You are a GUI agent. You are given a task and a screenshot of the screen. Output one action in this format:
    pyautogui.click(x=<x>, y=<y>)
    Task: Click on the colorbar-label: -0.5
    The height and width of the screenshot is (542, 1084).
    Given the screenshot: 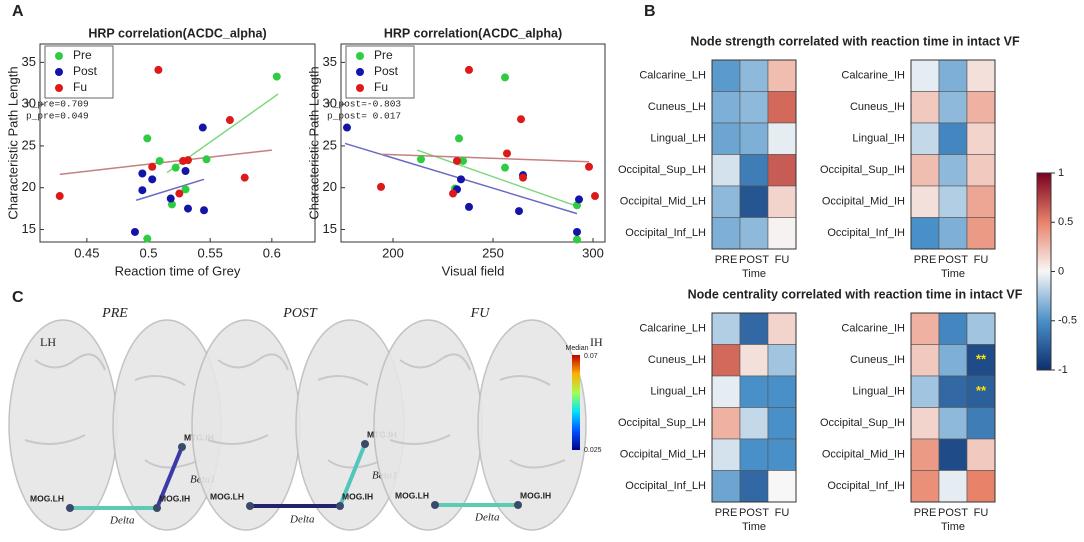 What is the action you would take?
    pyautogui.click(x=1067, y=321)
    